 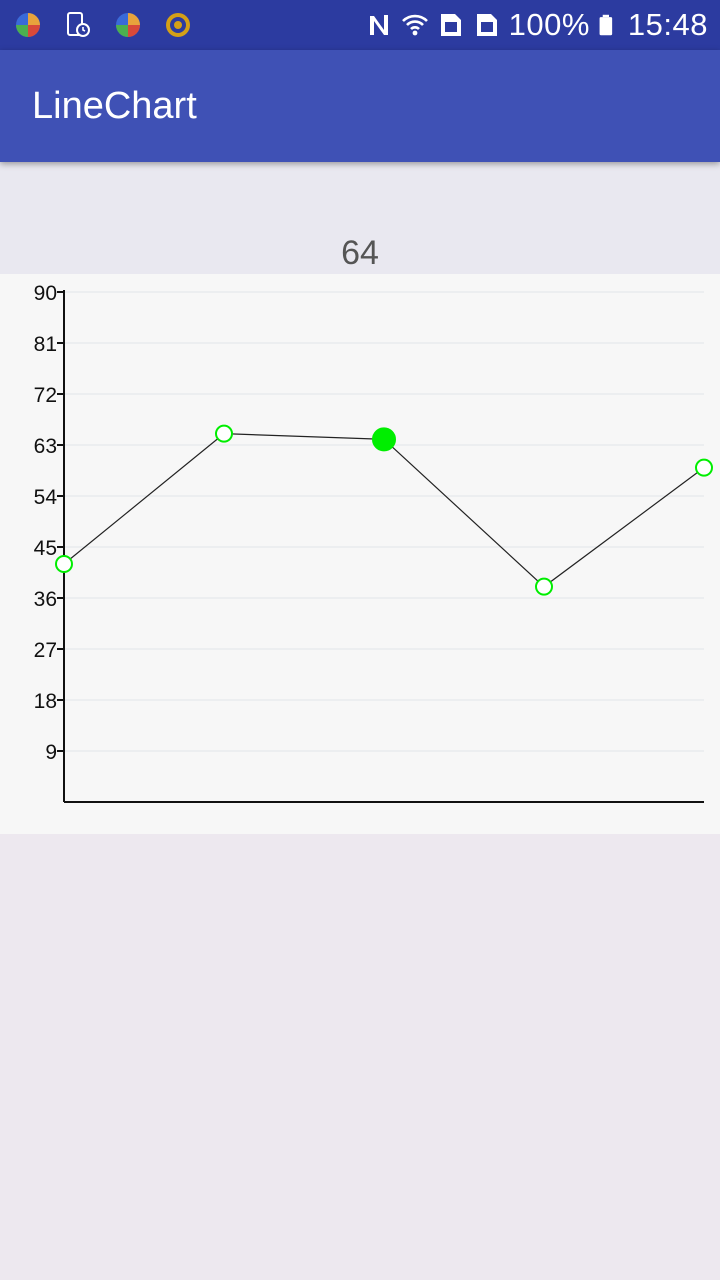 I want to click on y-tick-label: 63, so click(x=45, y=446).